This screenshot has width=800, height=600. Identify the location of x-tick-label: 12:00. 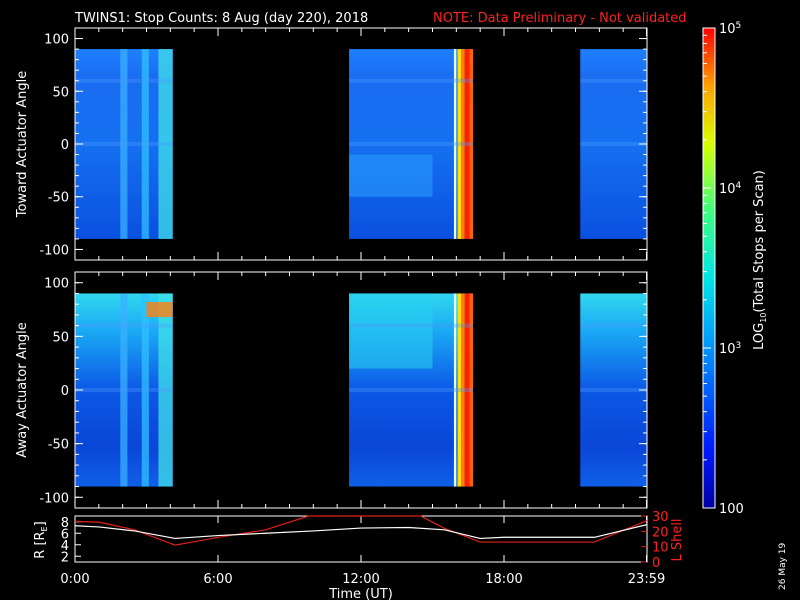
(360, 579).